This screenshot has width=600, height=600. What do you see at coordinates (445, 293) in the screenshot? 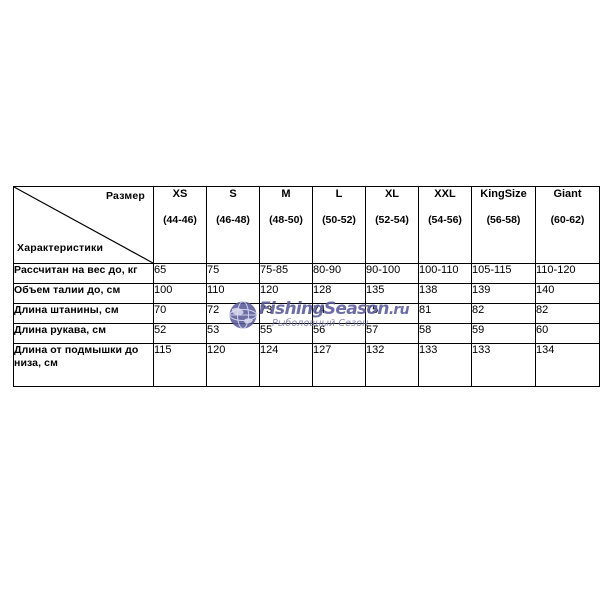
I see `cell-value: 138` at bounding box center [445, 293].